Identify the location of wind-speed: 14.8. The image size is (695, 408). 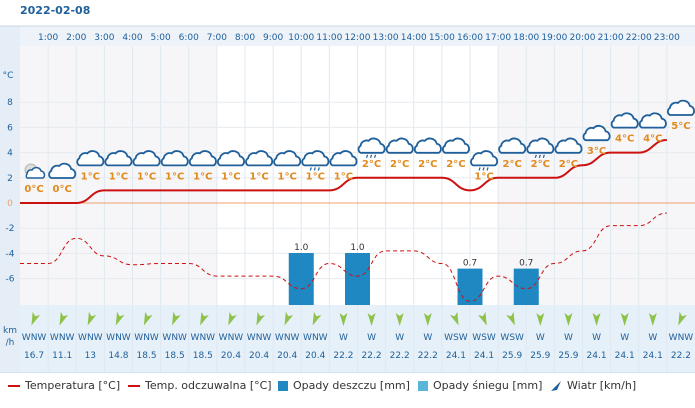
(118, 356).